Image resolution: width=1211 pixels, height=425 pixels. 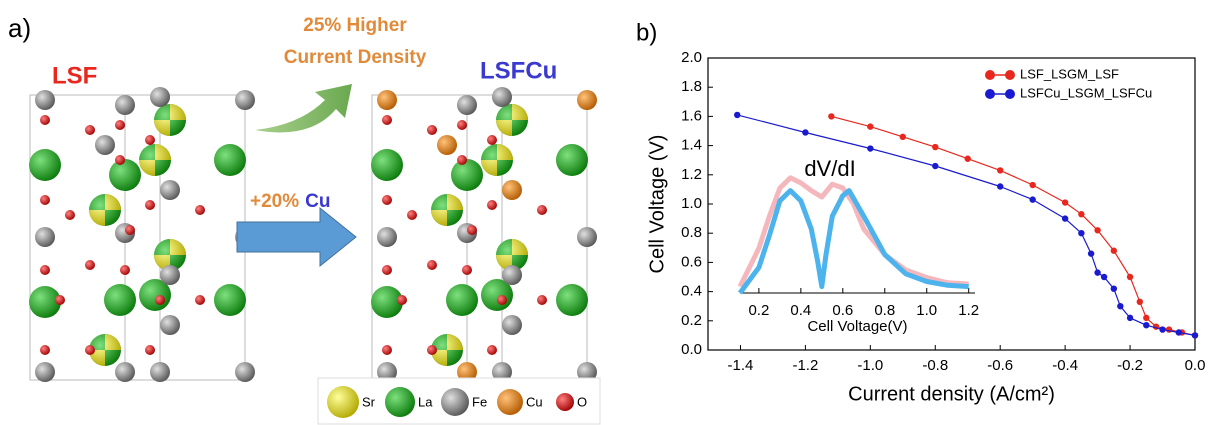 I want to click on y-tick-label: 1.4, so click(x=691, y=145).